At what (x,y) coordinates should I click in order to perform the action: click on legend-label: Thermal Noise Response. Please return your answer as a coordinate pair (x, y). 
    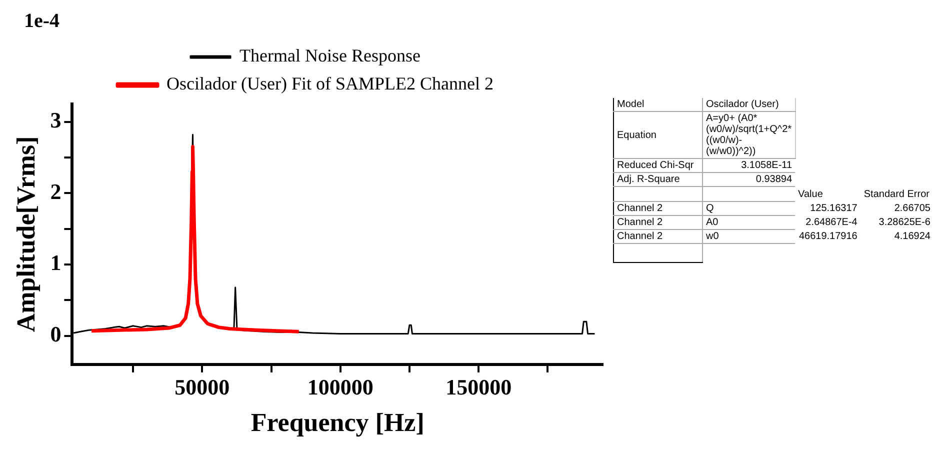
    Looking at the image, I should click on (330, 56).